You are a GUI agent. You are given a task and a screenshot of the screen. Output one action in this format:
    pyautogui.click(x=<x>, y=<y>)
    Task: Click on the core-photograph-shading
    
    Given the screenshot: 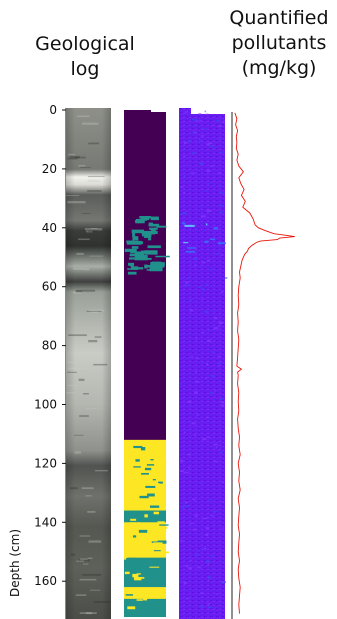 What is the action you would take?
    pyautogui.click(x=88, y=363)
    